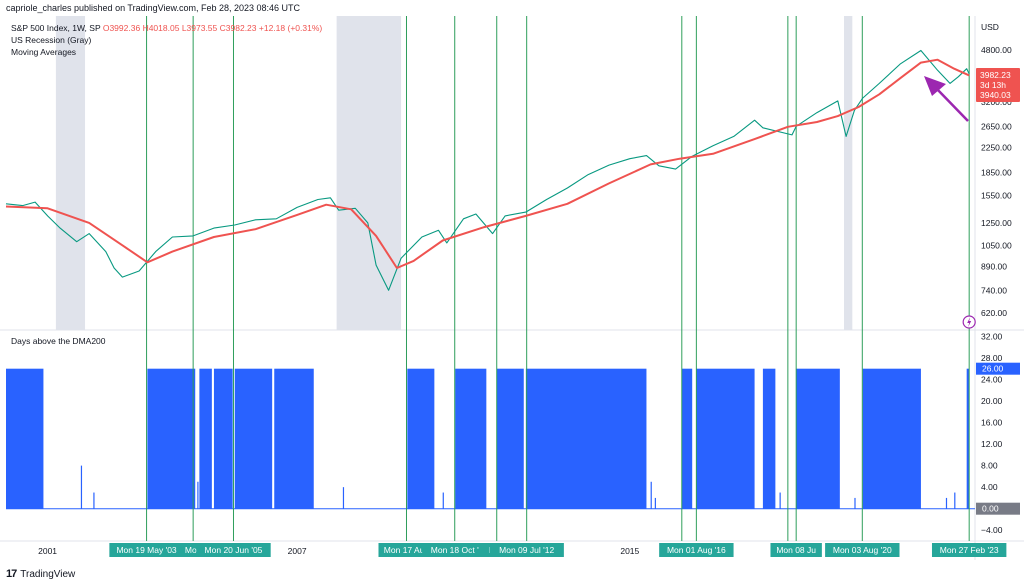 The width and height of the screenshot is (1024, 584). I want to click on signal-date-label: Mon 19 May '03, so click(146, 550).